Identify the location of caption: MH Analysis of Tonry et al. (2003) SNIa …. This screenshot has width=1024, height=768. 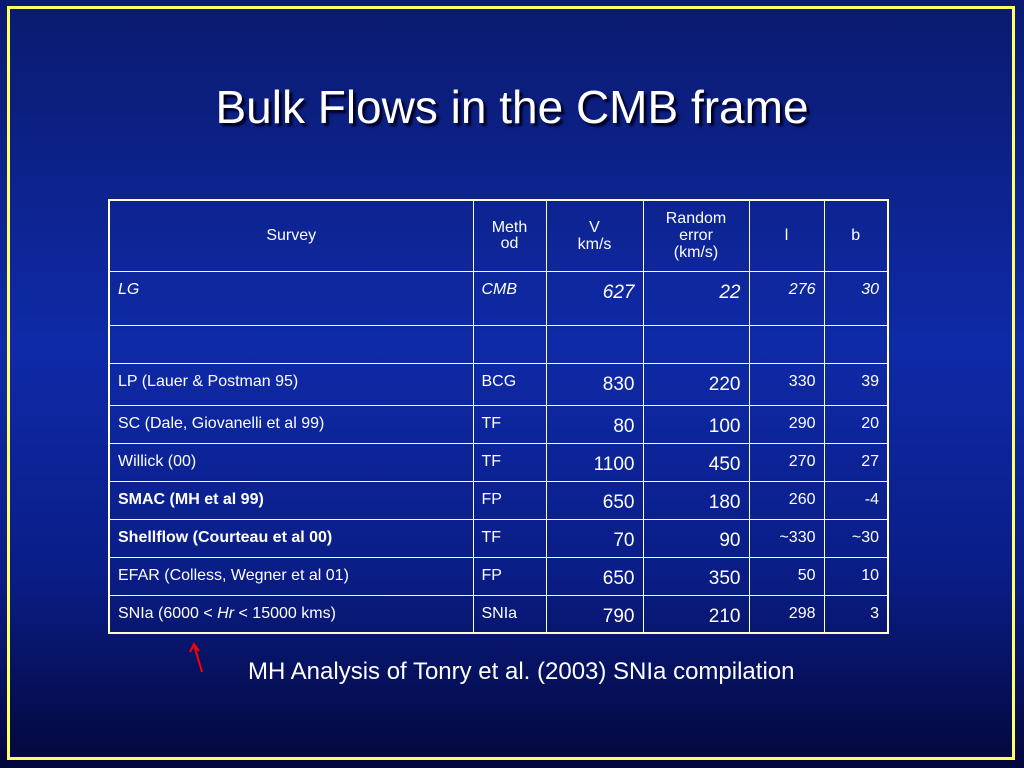
(521, 671).